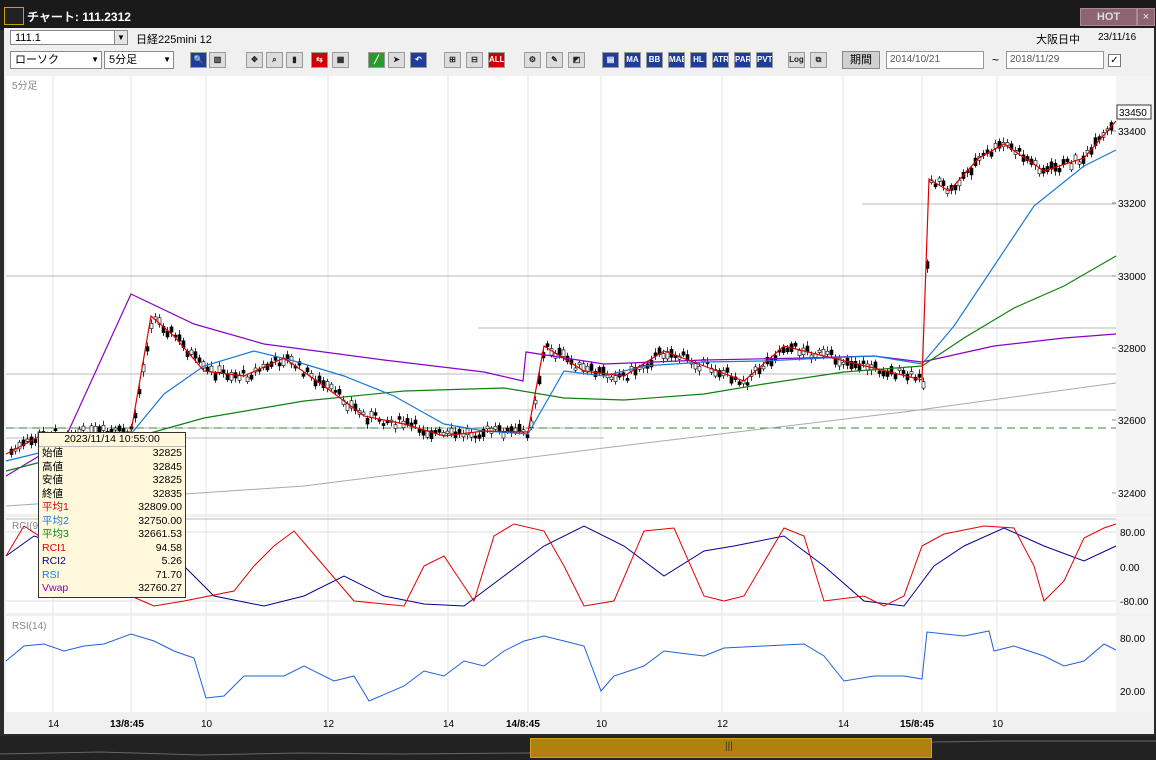  Describe the element at coordinates (1035, 59) in the screenshot. I see `to-date-value: 2018/11/29` at that location.